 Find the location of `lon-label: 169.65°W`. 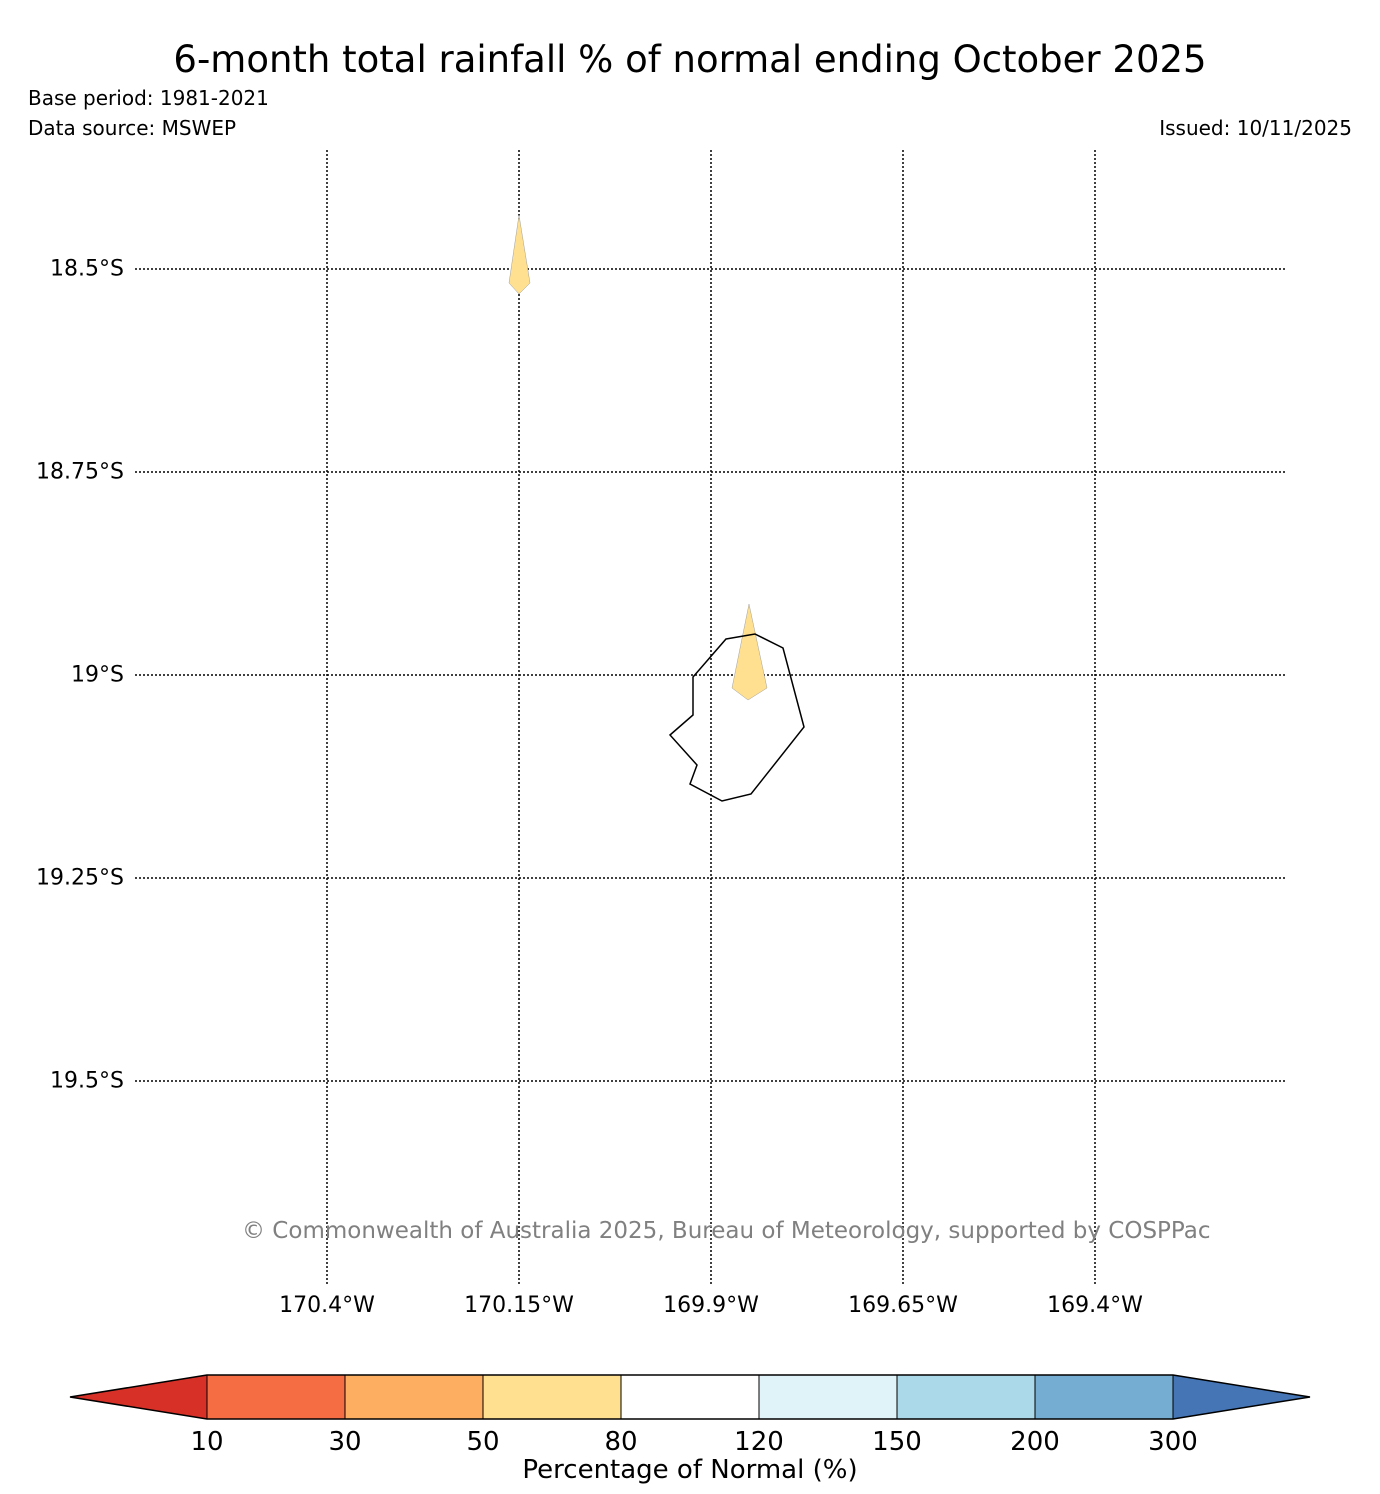

lon-label: 169.65°W is located at coordinates (903, 1305).